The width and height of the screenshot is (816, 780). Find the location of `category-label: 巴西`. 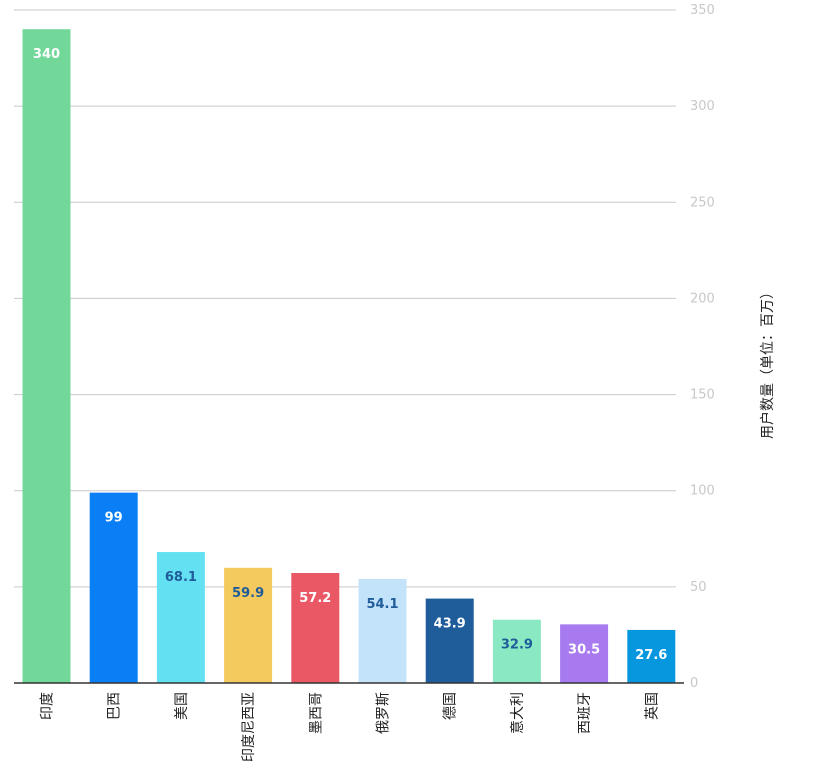

category-label: 巴西 is located at coordinates (115, 706).